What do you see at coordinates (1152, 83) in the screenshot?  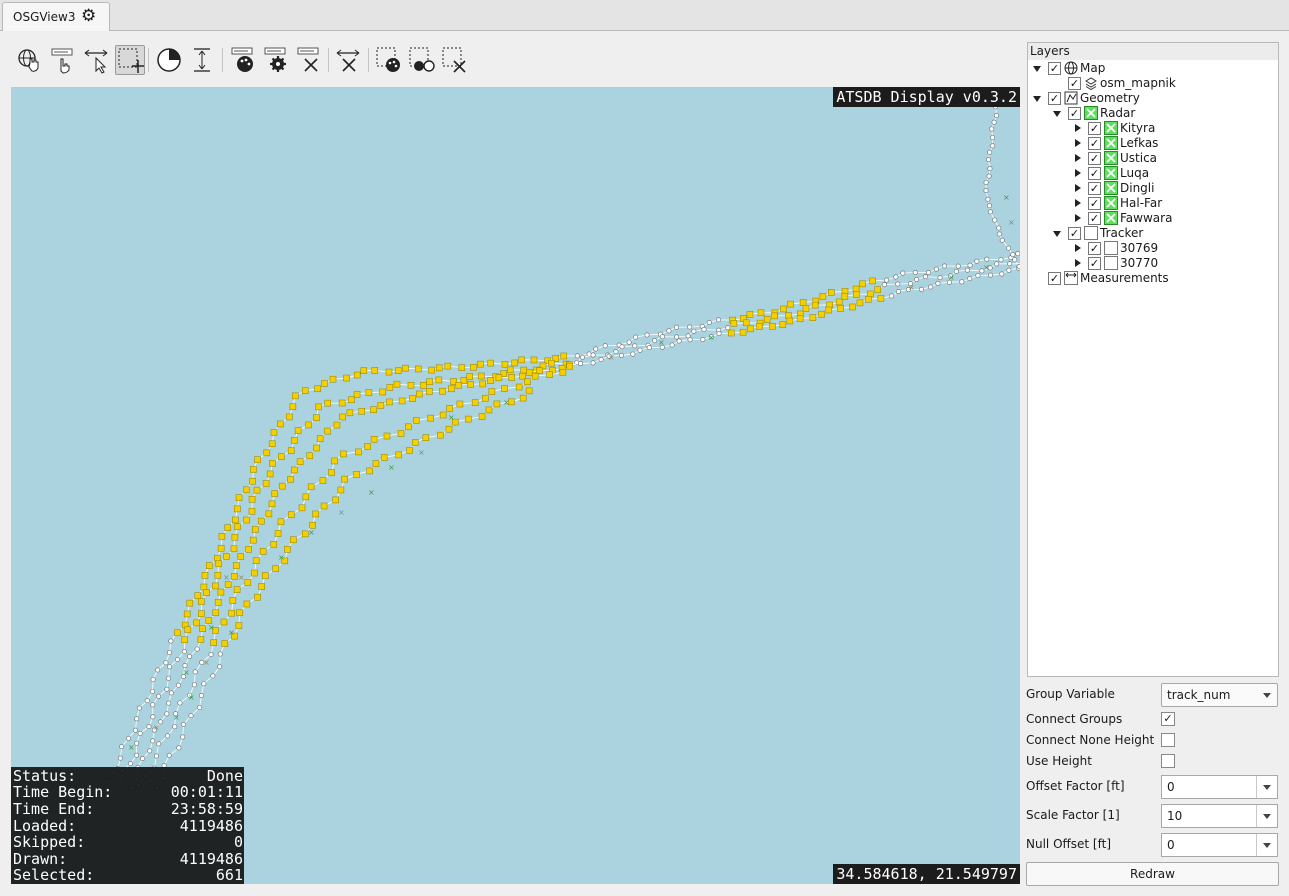 I see `layer-item: ✓ osm_mapnik` at bounding box center [1152, 83].